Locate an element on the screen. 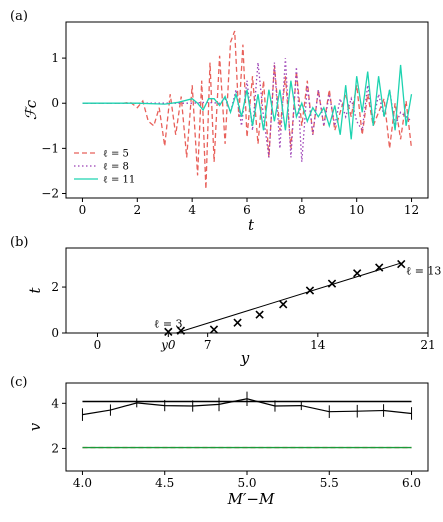  x-tick-label-a-1: 2 is located at coordinates (137, 210).